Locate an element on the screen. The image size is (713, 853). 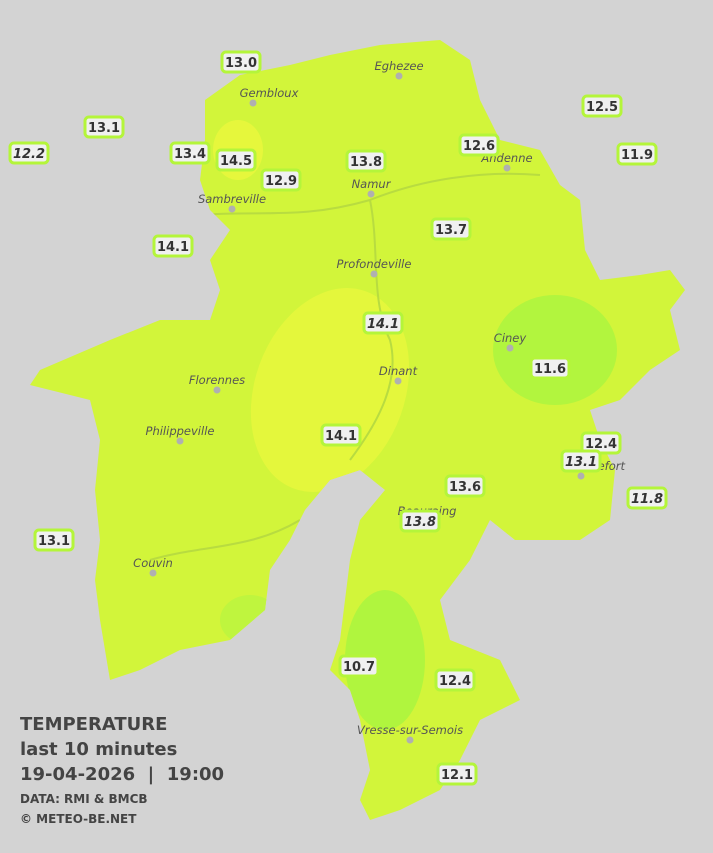
station-value: 12.2 is located at coordinates (29, 154).